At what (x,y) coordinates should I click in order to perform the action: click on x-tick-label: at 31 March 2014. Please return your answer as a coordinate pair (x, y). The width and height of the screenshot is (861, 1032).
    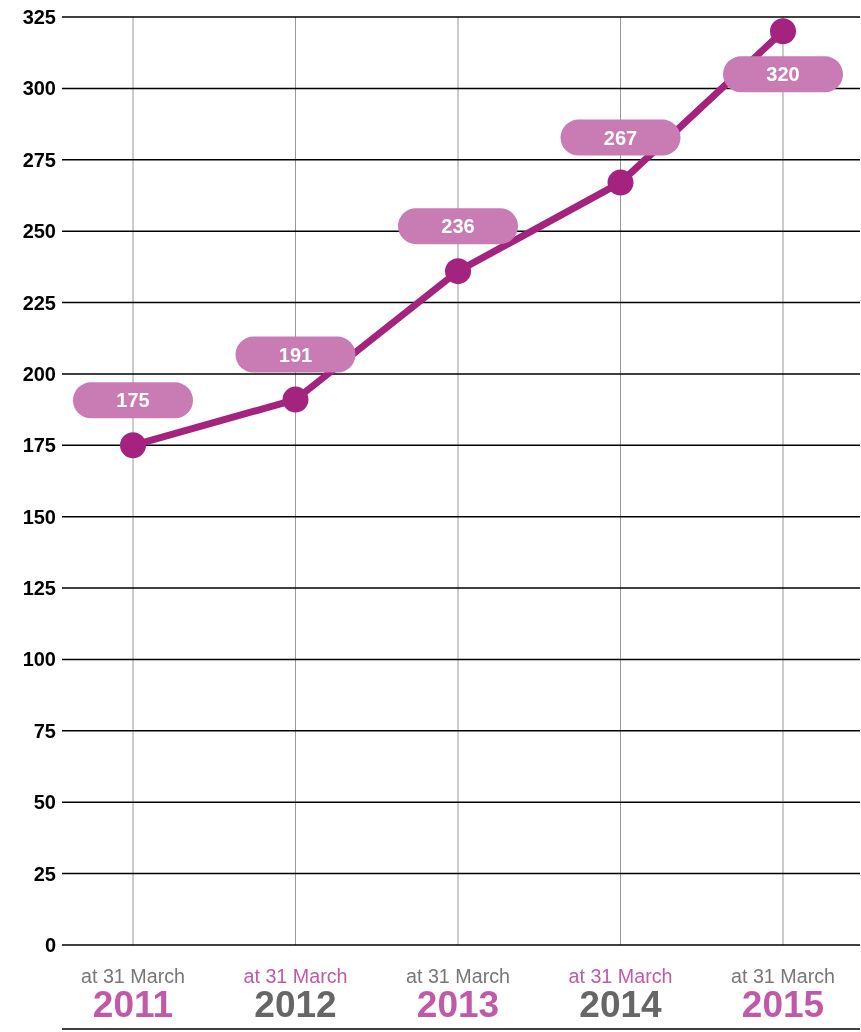
    Looking at the image, I should click on (621, 995).